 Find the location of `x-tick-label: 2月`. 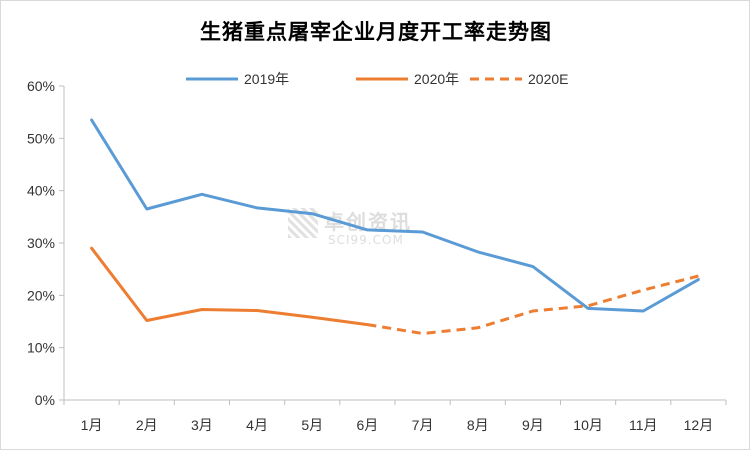

x-tick-label: 2月 is located at coordinates (147, 425).